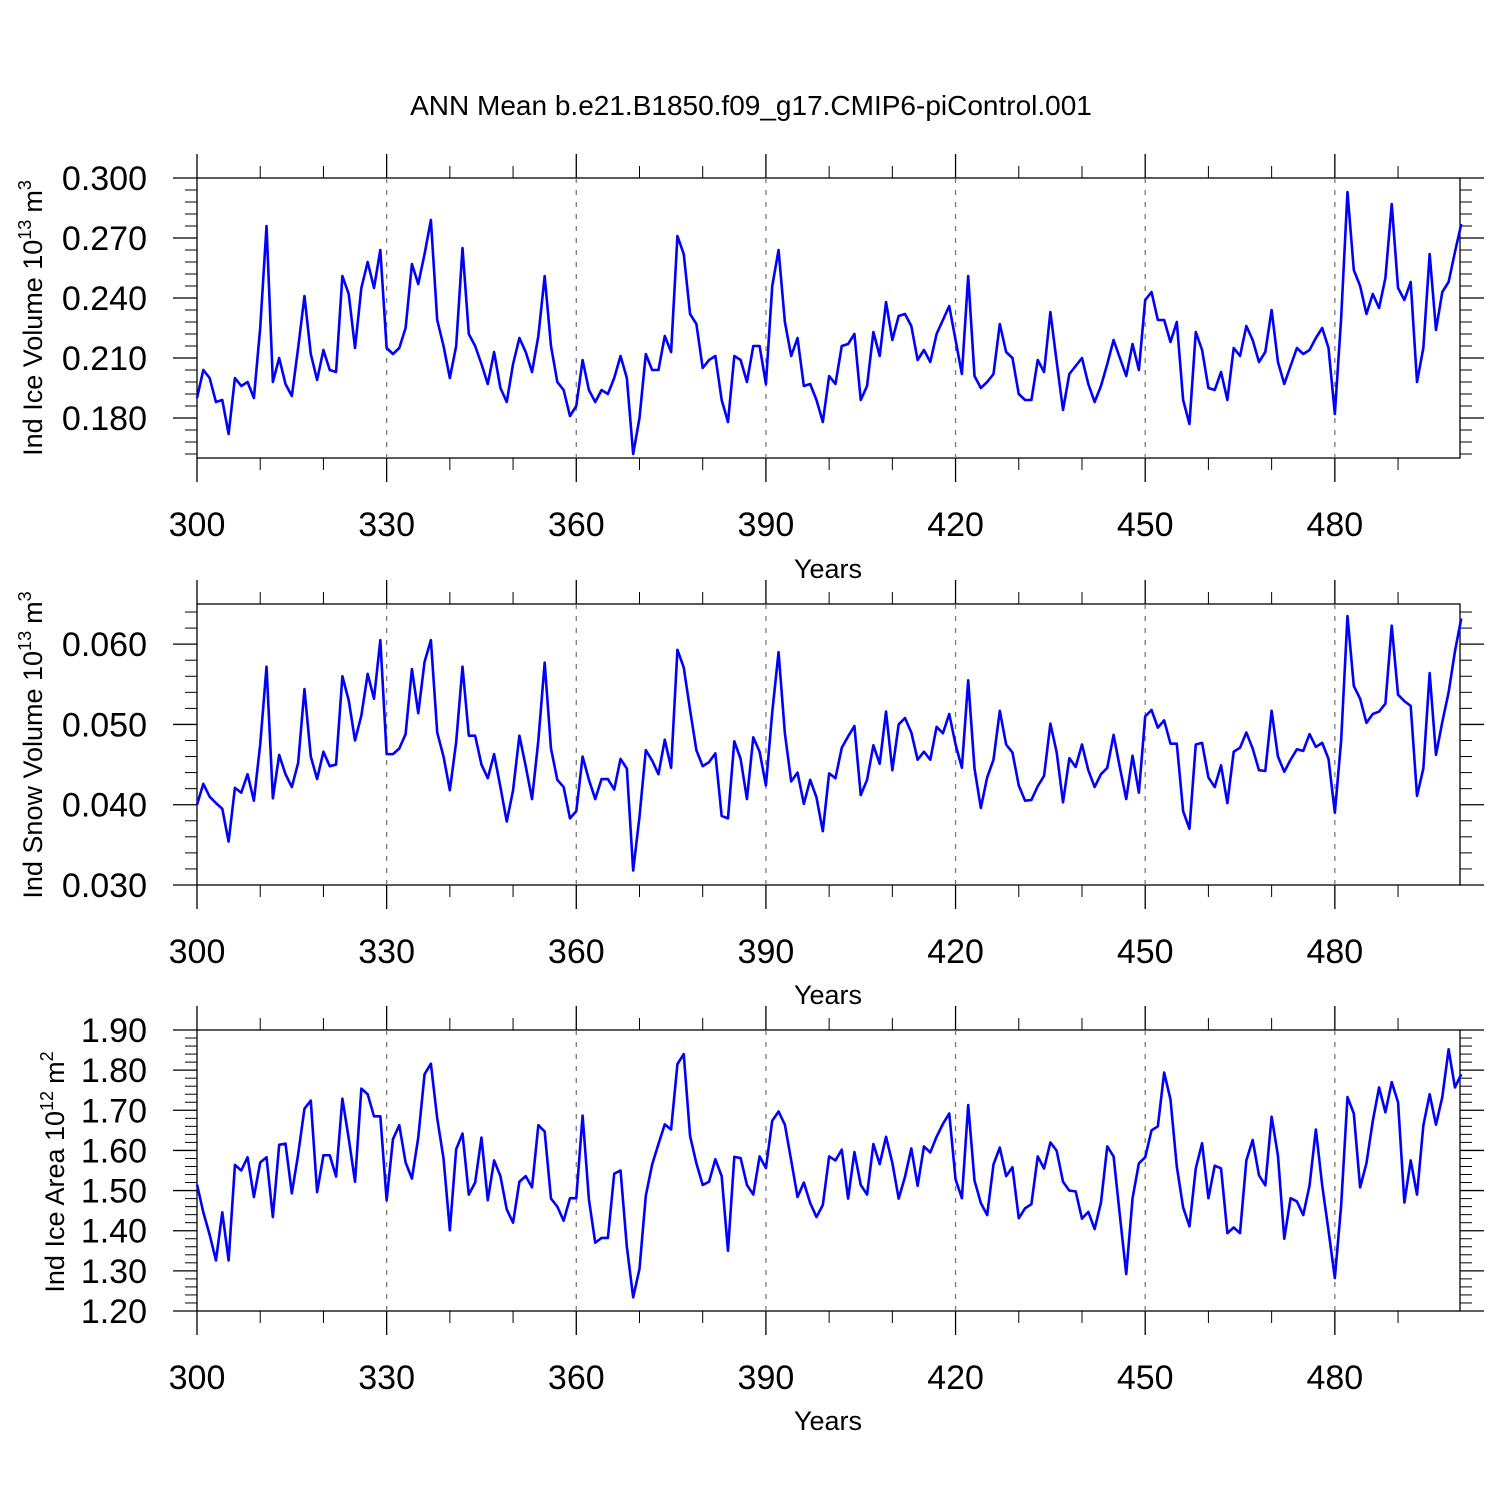 The width and height of the screenshot is (1500, 1500). I want to click on y-tick-label: 0.270, so click(104, 239).